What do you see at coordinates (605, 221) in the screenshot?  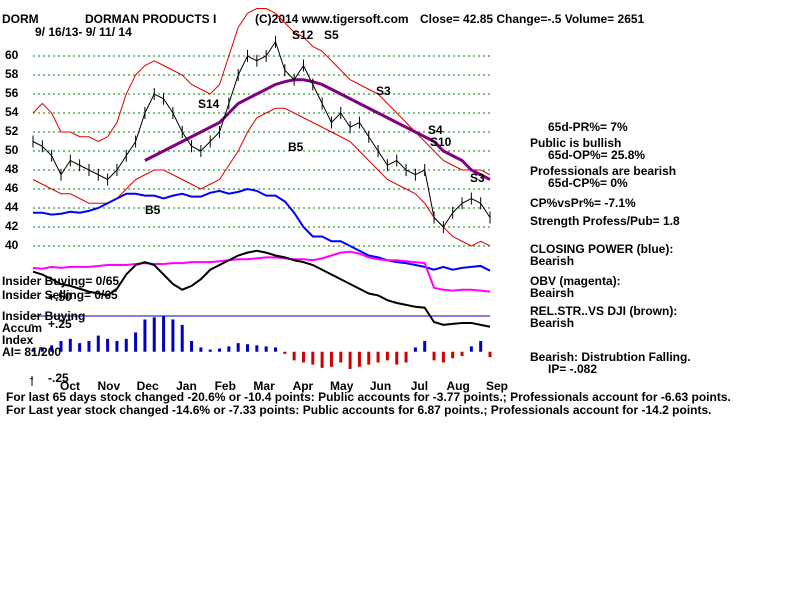 I see `note: Strength Profess/Pub= 1.8` at bounding box center [605, 221].